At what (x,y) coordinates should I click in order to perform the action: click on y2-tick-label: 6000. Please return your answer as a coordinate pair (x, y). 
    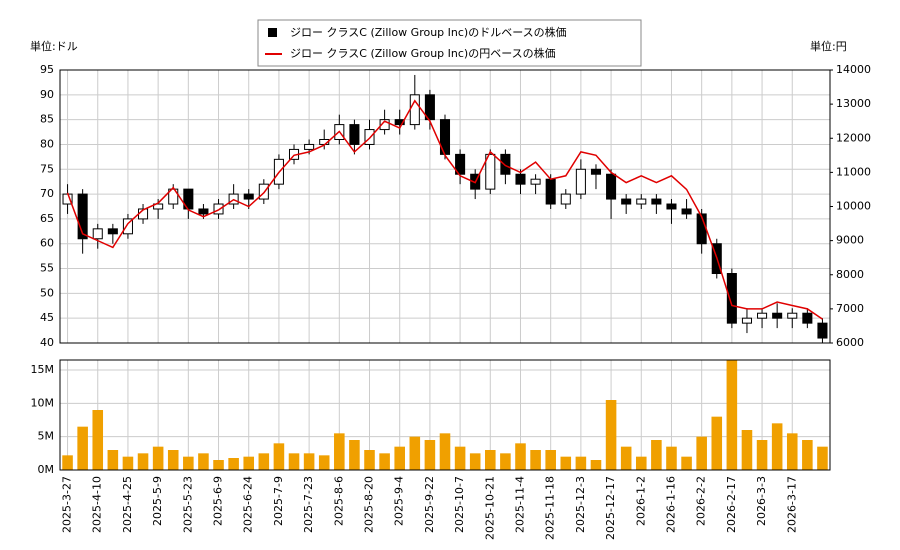
    Looking at the image, I should click on (850, 342).